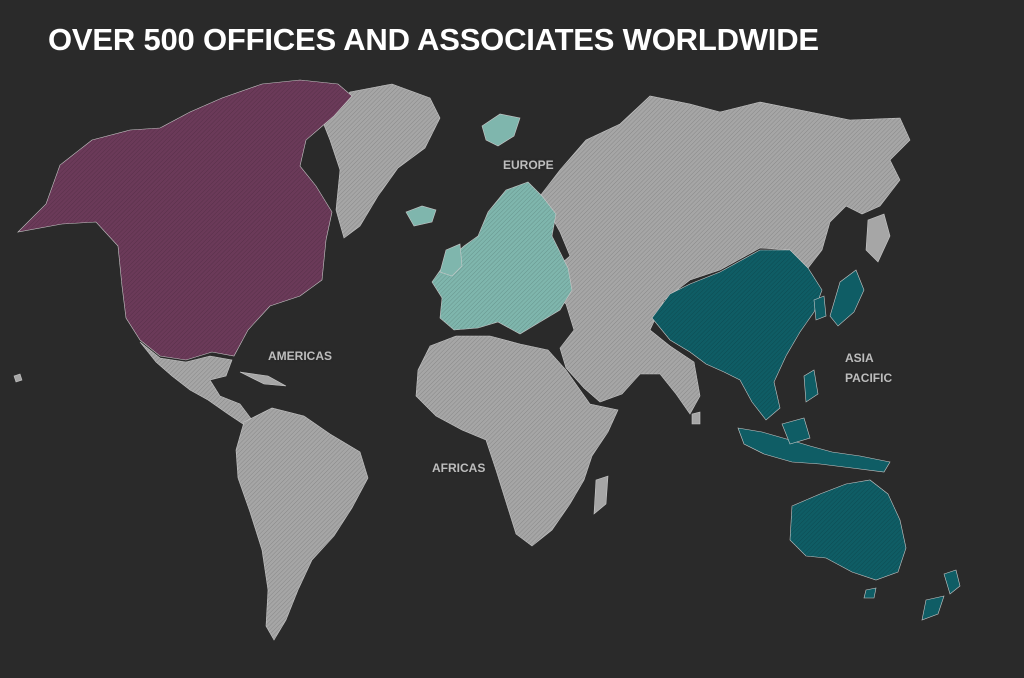  I want to click on central-america-landmass, so click(213, 384).